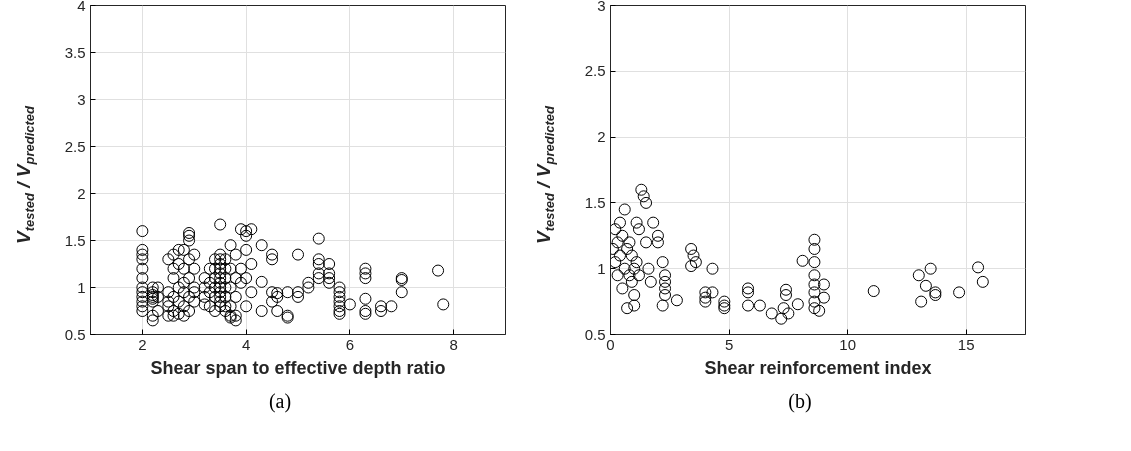 Image resolution: width=1131 pixels, height=451 pixels. I want to click on y-tick-label: 4, so click(81, 7).